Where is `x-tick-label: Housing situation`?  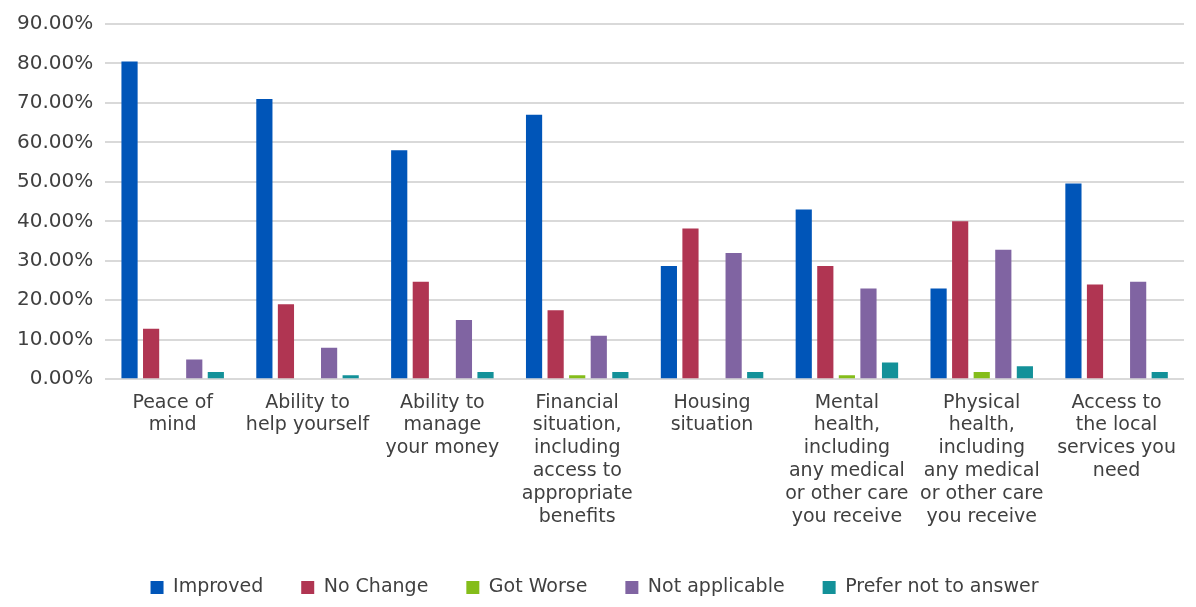
x-tick-label: Housing situation is located at coordinates (712, 412).